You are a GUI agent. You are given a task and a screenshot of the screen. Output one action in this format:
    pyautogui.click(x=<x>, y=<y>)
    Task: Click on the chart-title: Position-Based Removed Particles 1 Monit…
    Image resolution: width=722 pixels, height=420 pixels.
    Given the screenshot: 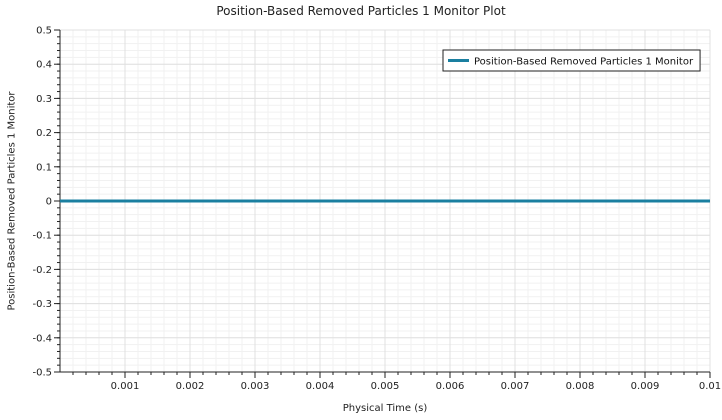 What is the action you would take?
    pyautogui.click(x=361, y=11)
    